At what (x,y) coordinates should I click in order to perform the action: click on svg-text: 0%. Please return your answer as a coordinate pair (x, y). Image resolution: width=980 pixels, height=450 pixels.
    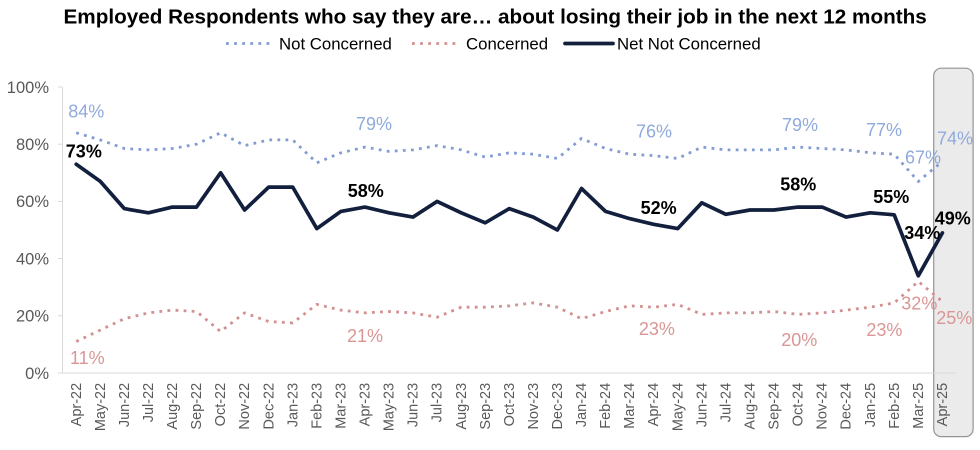
    Looking at the image, I should click on (37, 374).